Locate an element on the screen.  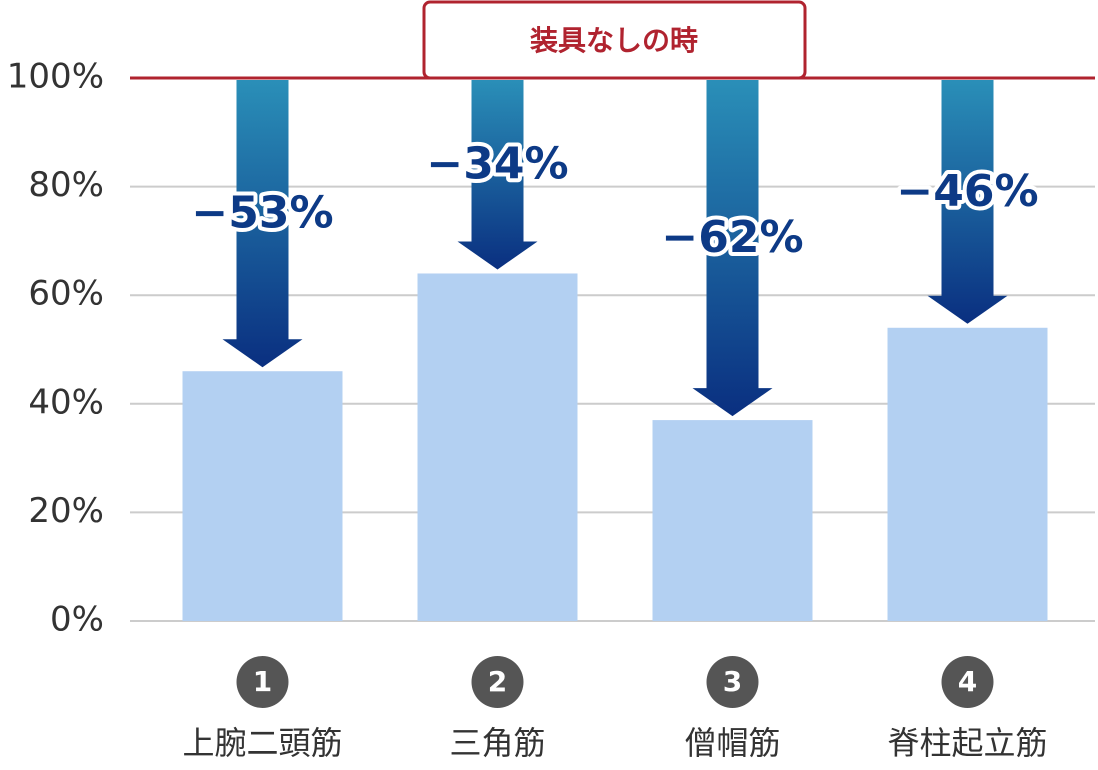
x-tick-label: 脊柱起立筋 is located at coordinates (967, 743).